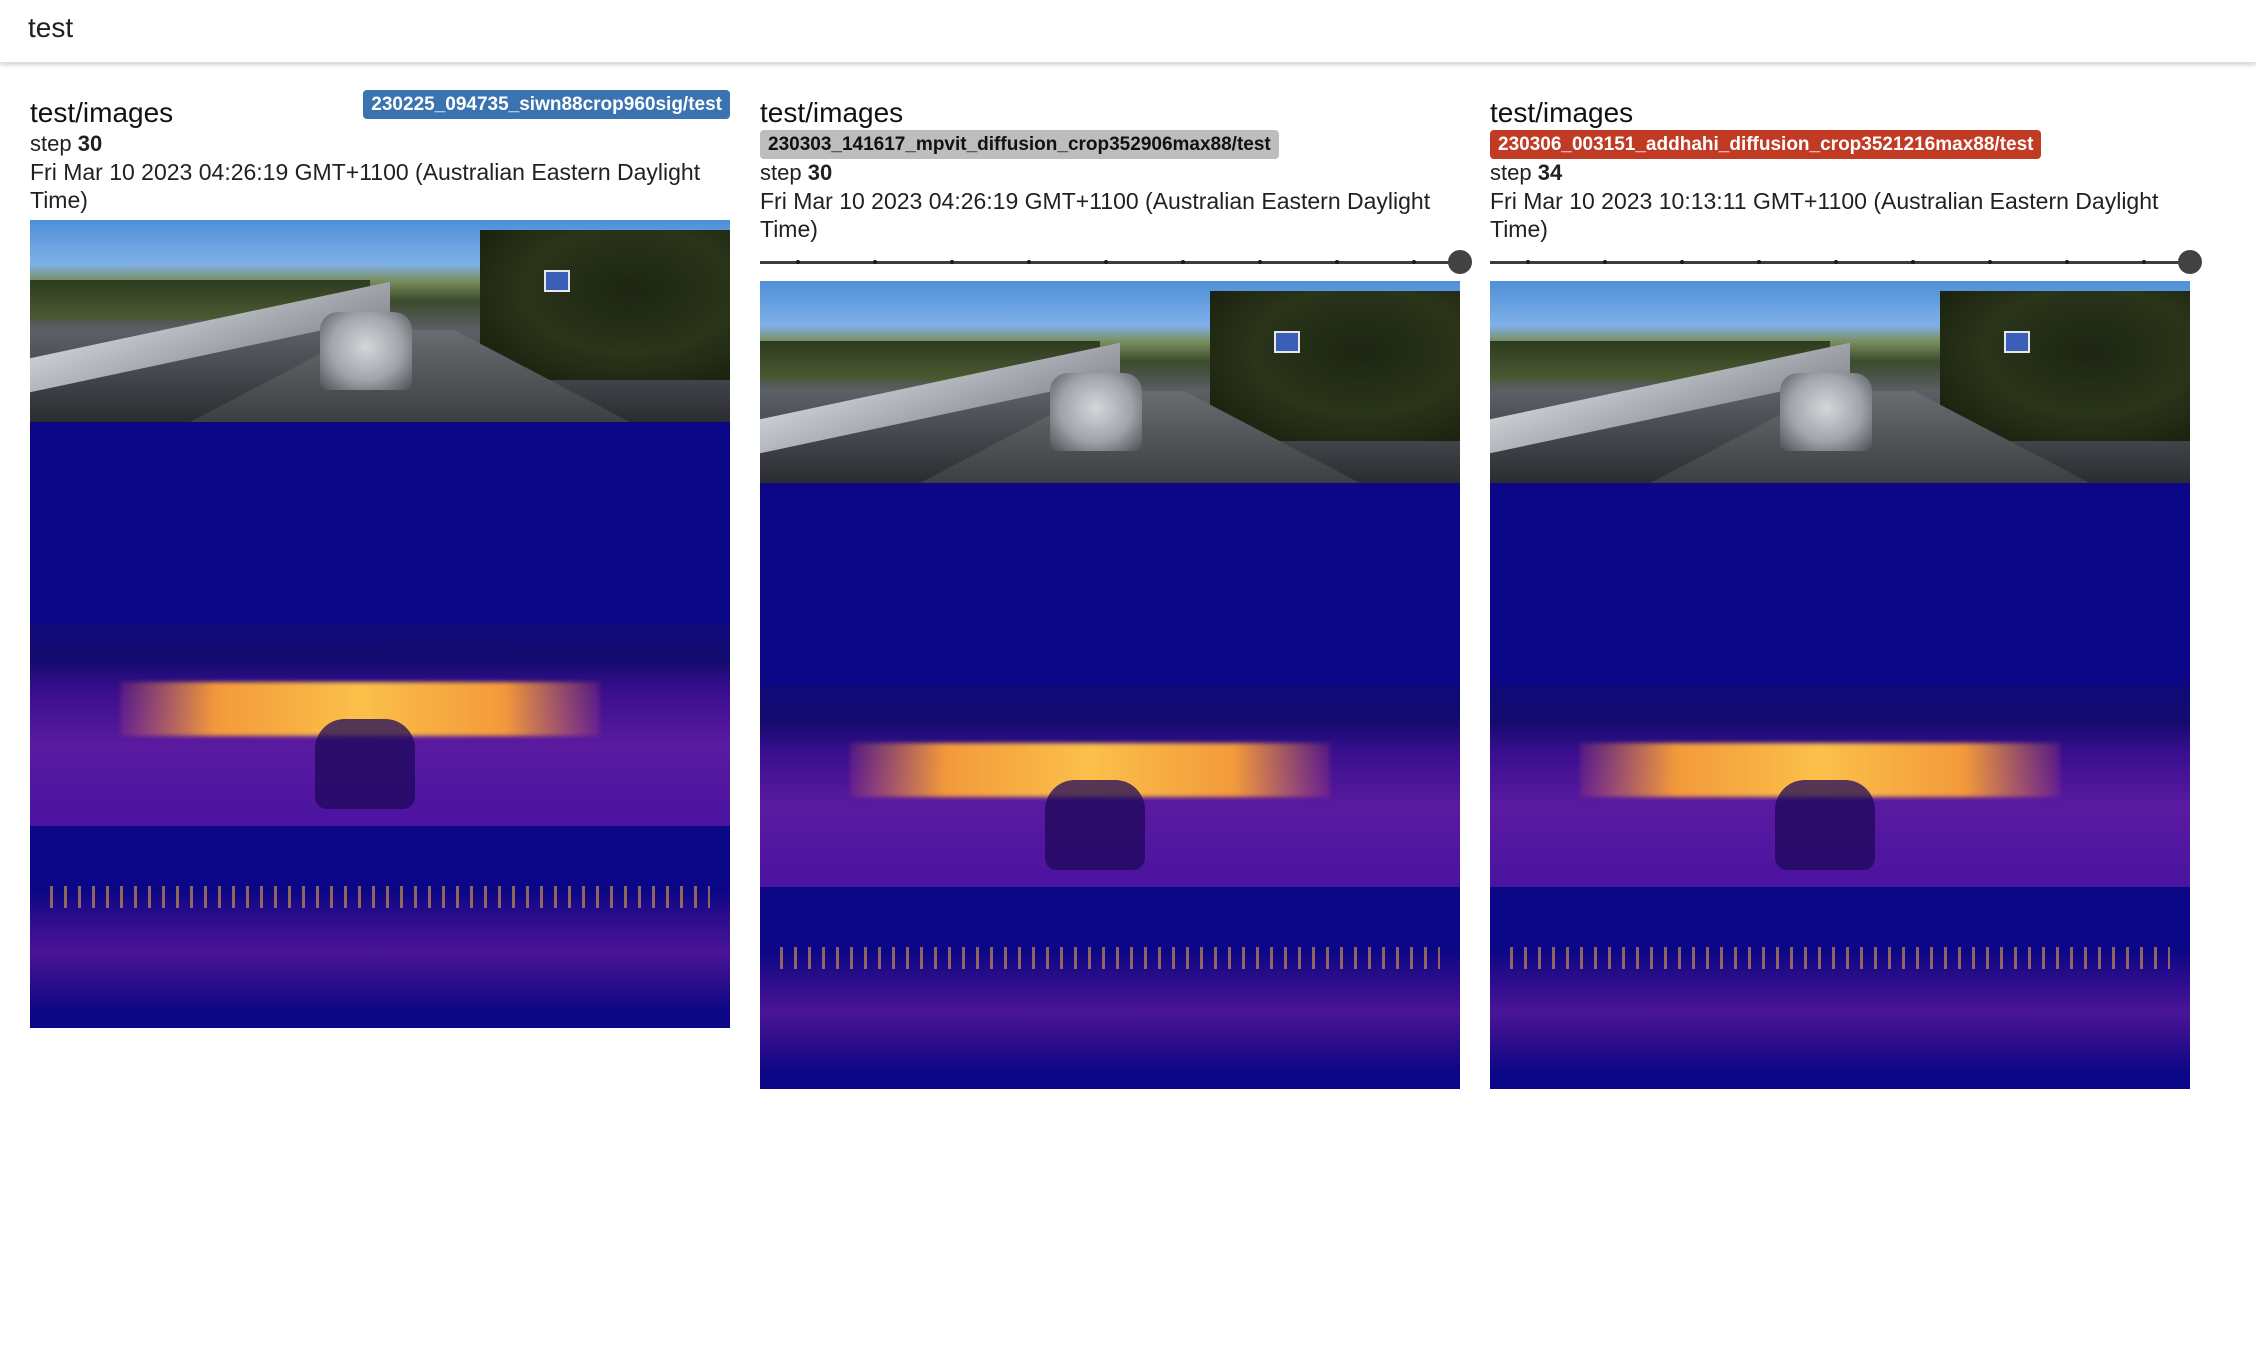 This screenshot has width=2256, height=1366. Describe the element at coordinates (546, 104) in the screenshot. I see `run-badge: 230225_094735_siwn88crop960sig/test` at that location.